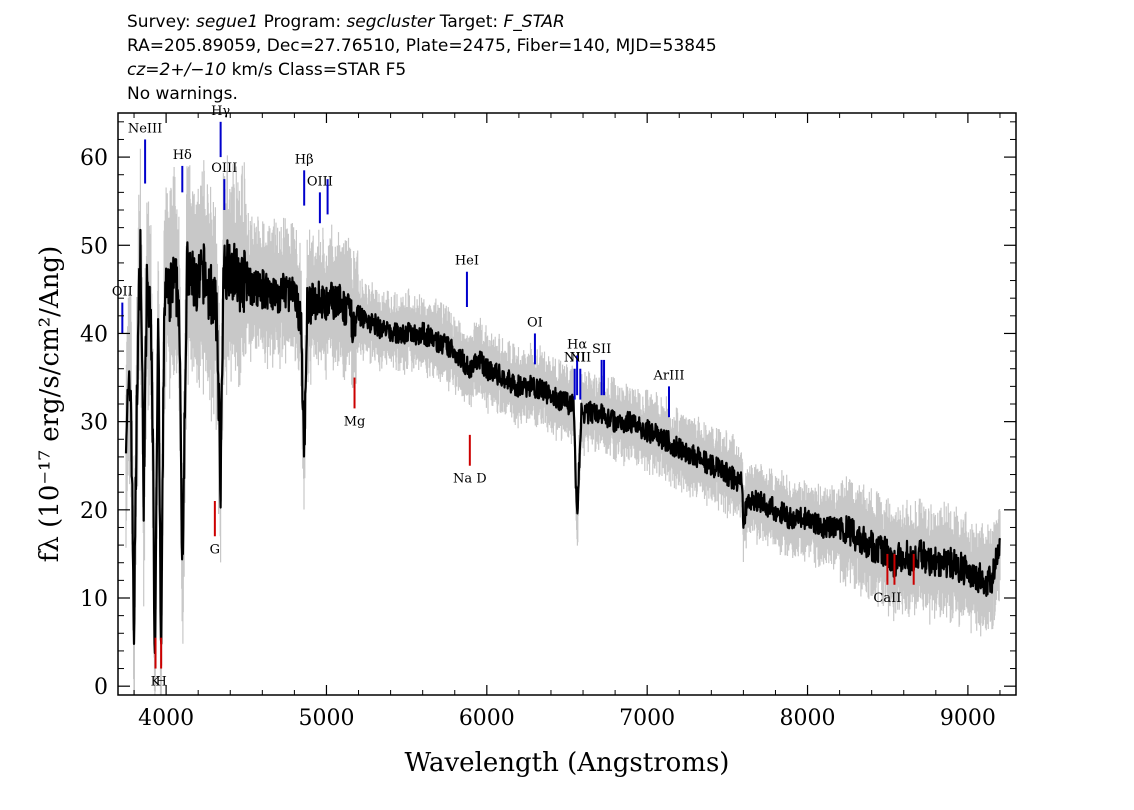 The image size is (1134, 810). What do you see at coordinates (647, 718) in the screenshot?
I see `x-tick-label: 7000` at bounding box center [647, 718].